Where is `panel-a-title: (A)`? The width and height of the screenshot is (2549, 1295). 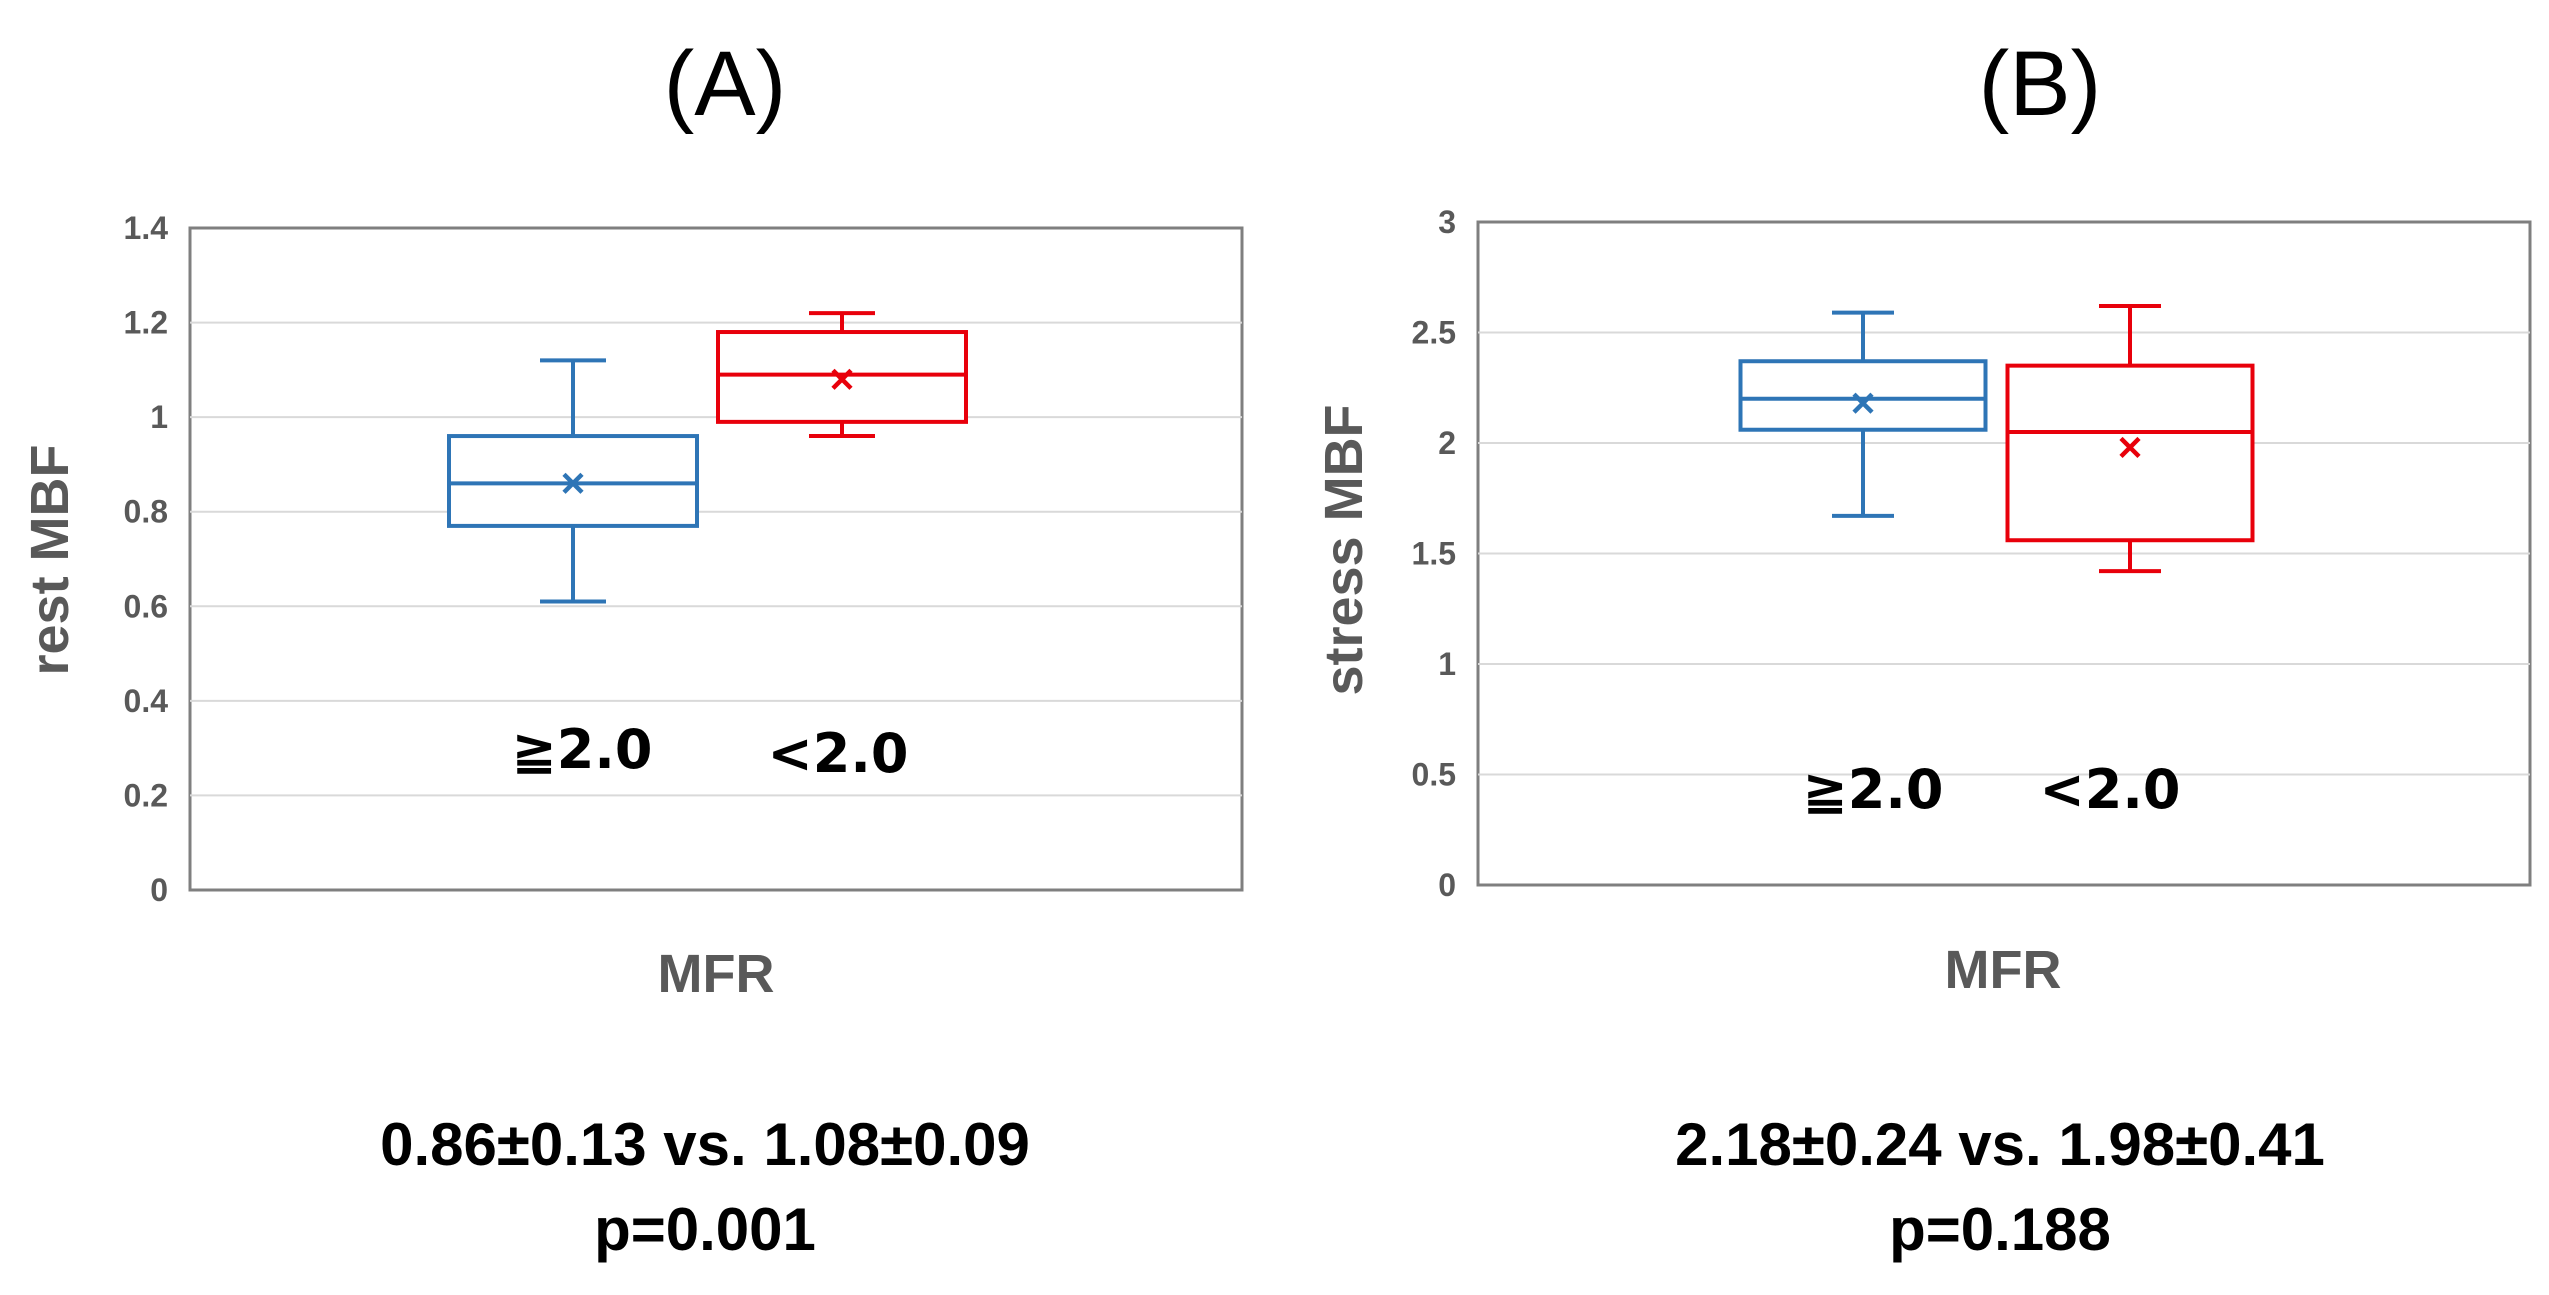
panel-a-title: (A) is located at coordinates (725, 84).